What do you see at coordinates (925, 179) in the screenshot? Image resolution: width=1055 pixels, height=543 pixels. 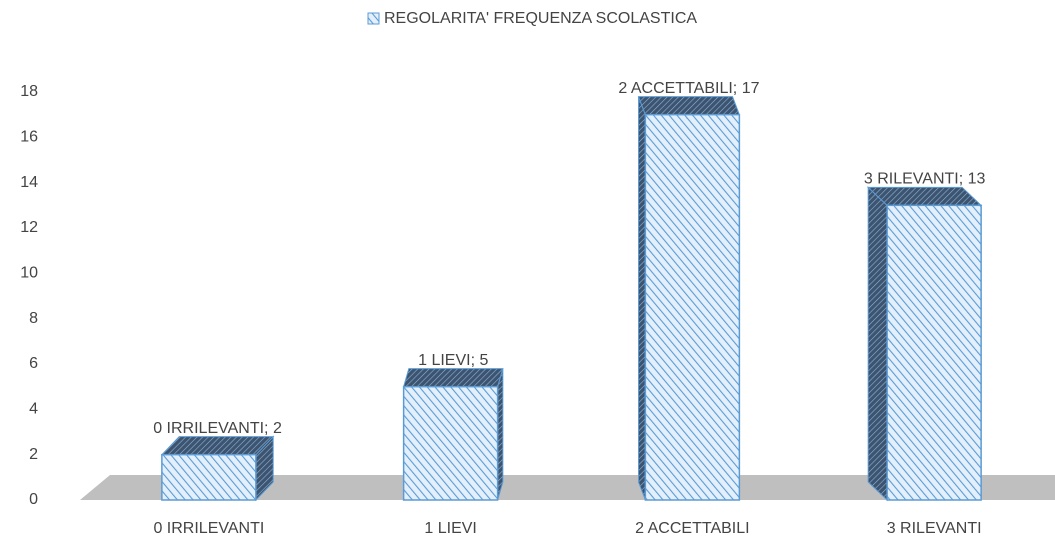 I see `data-label: 3 RILEVANTI; 13` at bounding box center [925, 179].